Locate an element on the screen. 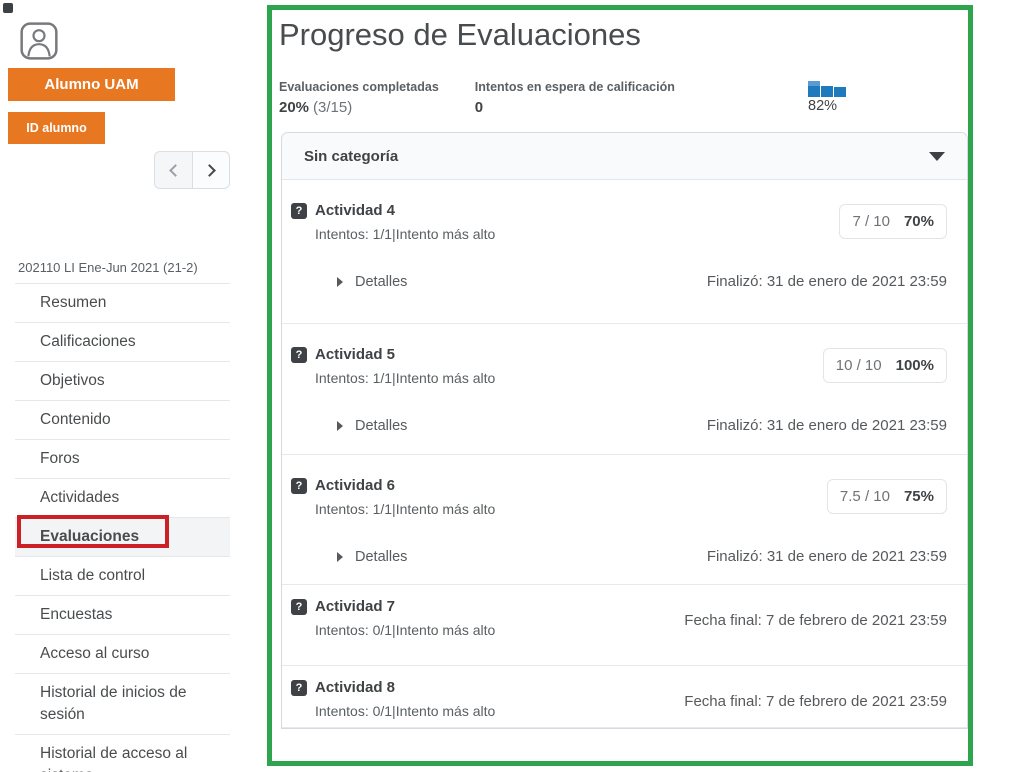  sidebar-item-foros: Foros is located at coordinates (122, 459).